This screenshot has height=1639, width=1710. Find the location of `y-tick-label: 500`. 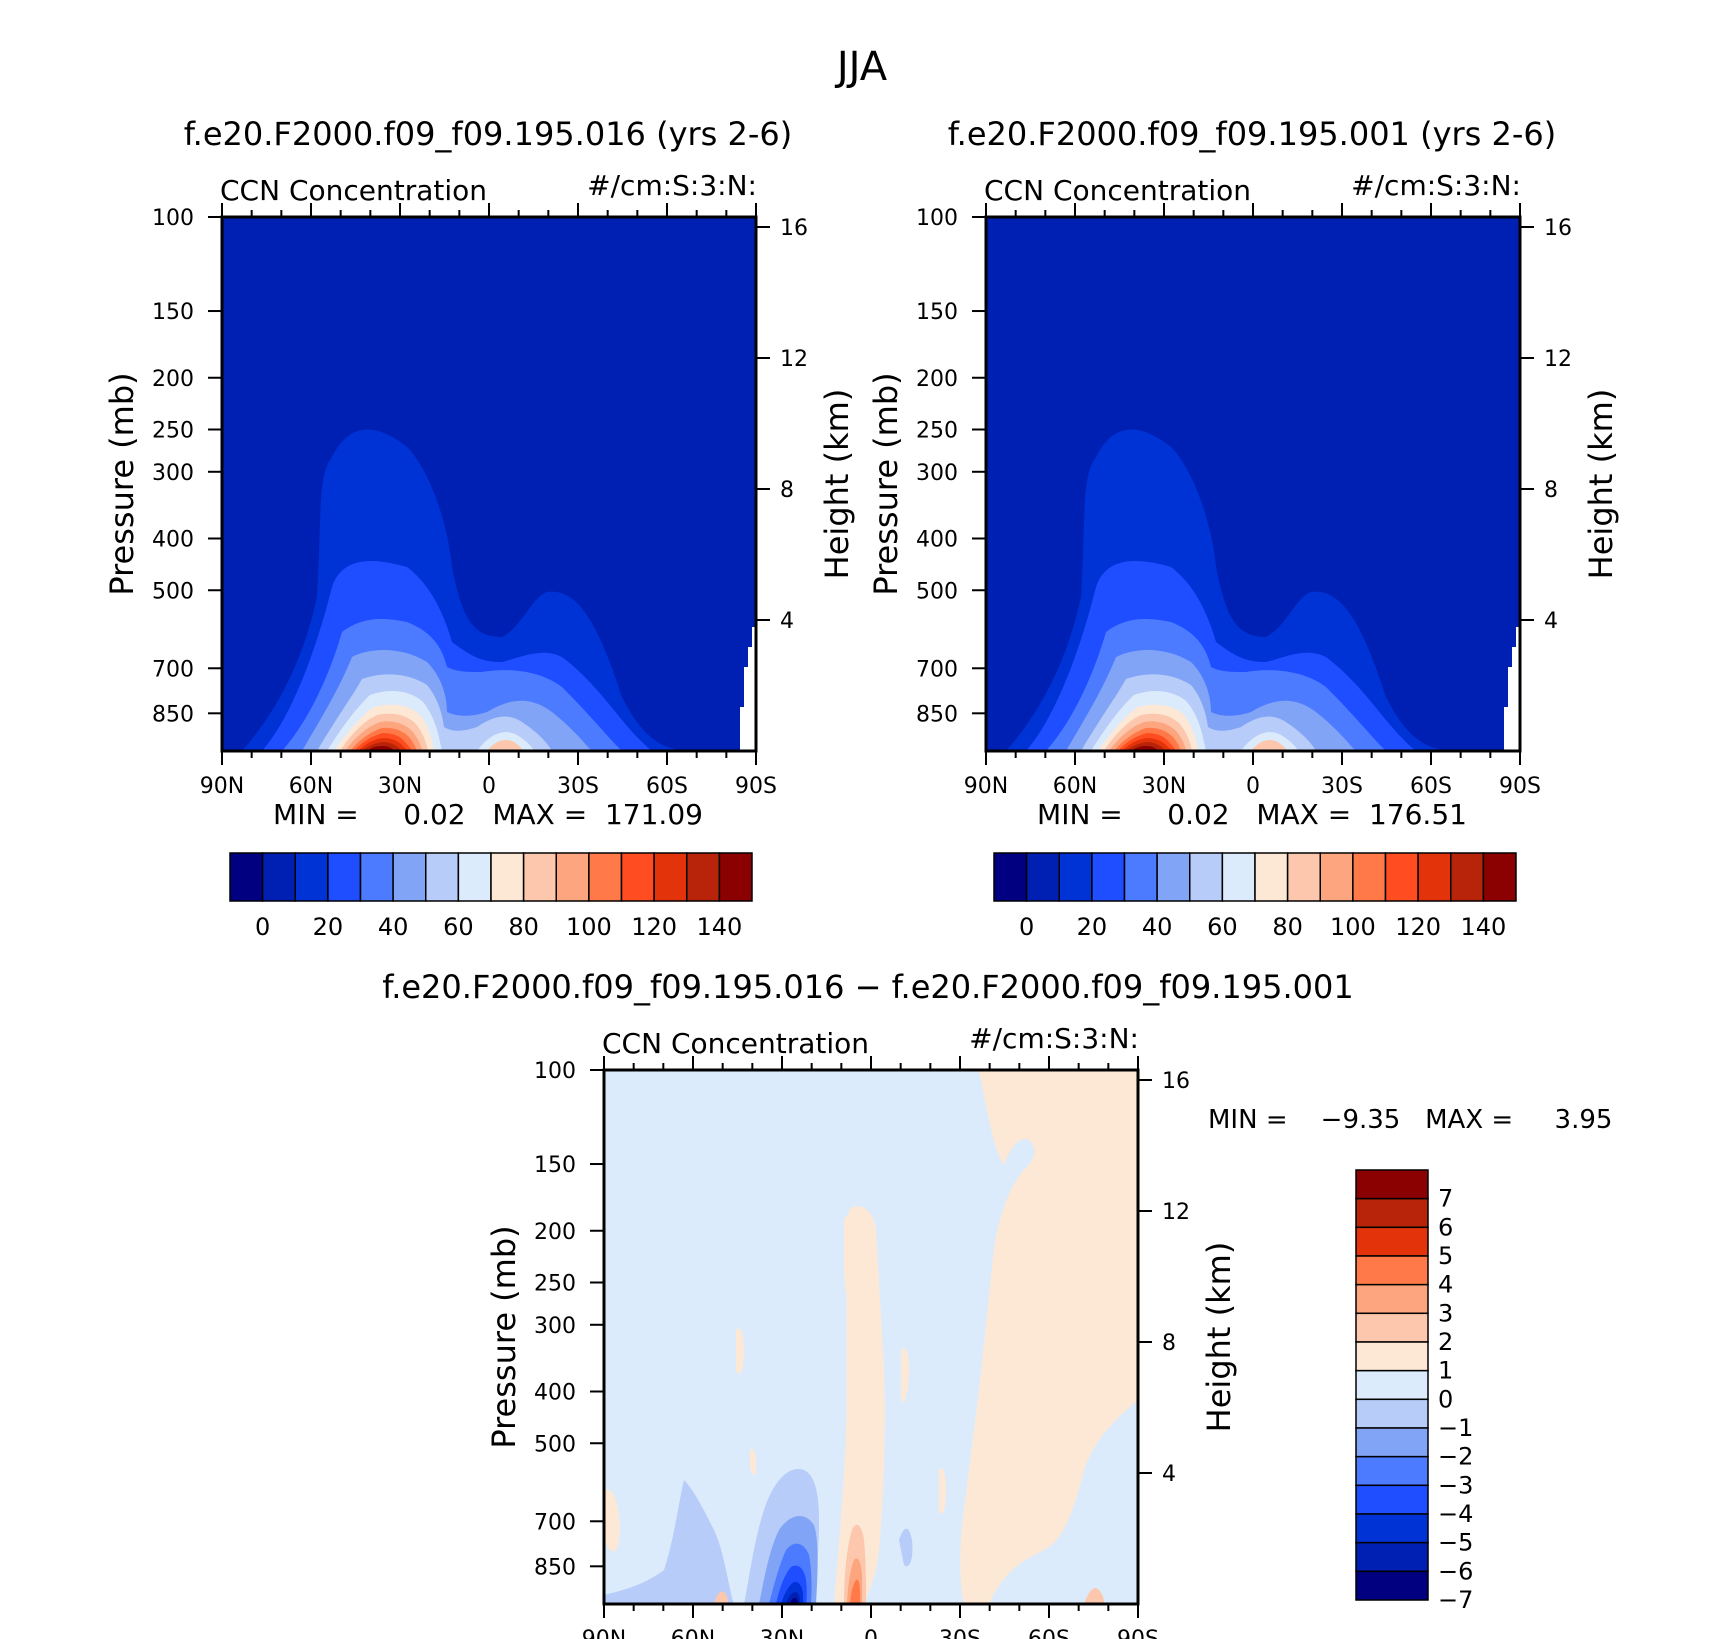

y-tick-label: 500 is located at coordinates (937, 591).